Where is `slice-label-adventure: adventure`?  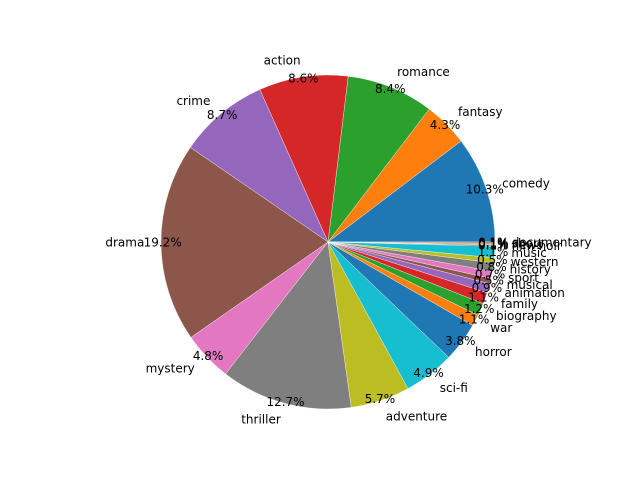
slice-label-adventure: adventure is located at coordinates (416, 416).